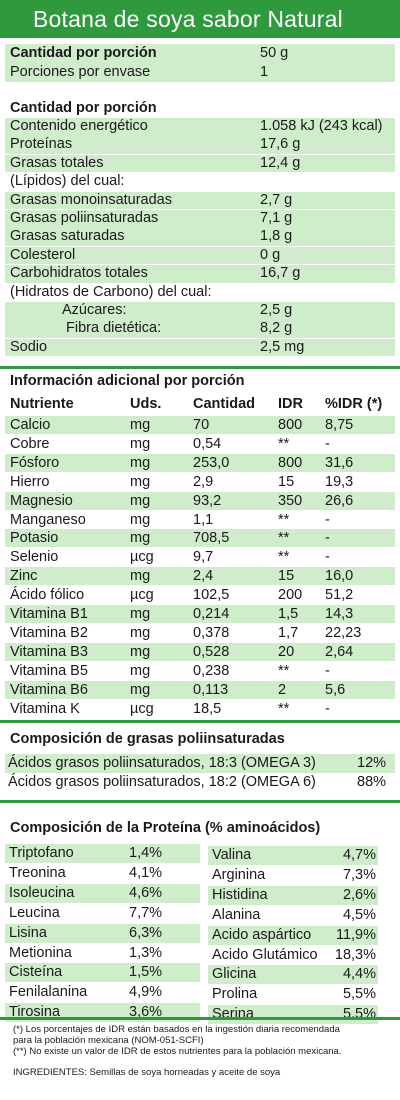  What do you see at coordinates (34, 538) in the screenshot?
I see `table-cell: Potasio` at bounding box center [34, 538].